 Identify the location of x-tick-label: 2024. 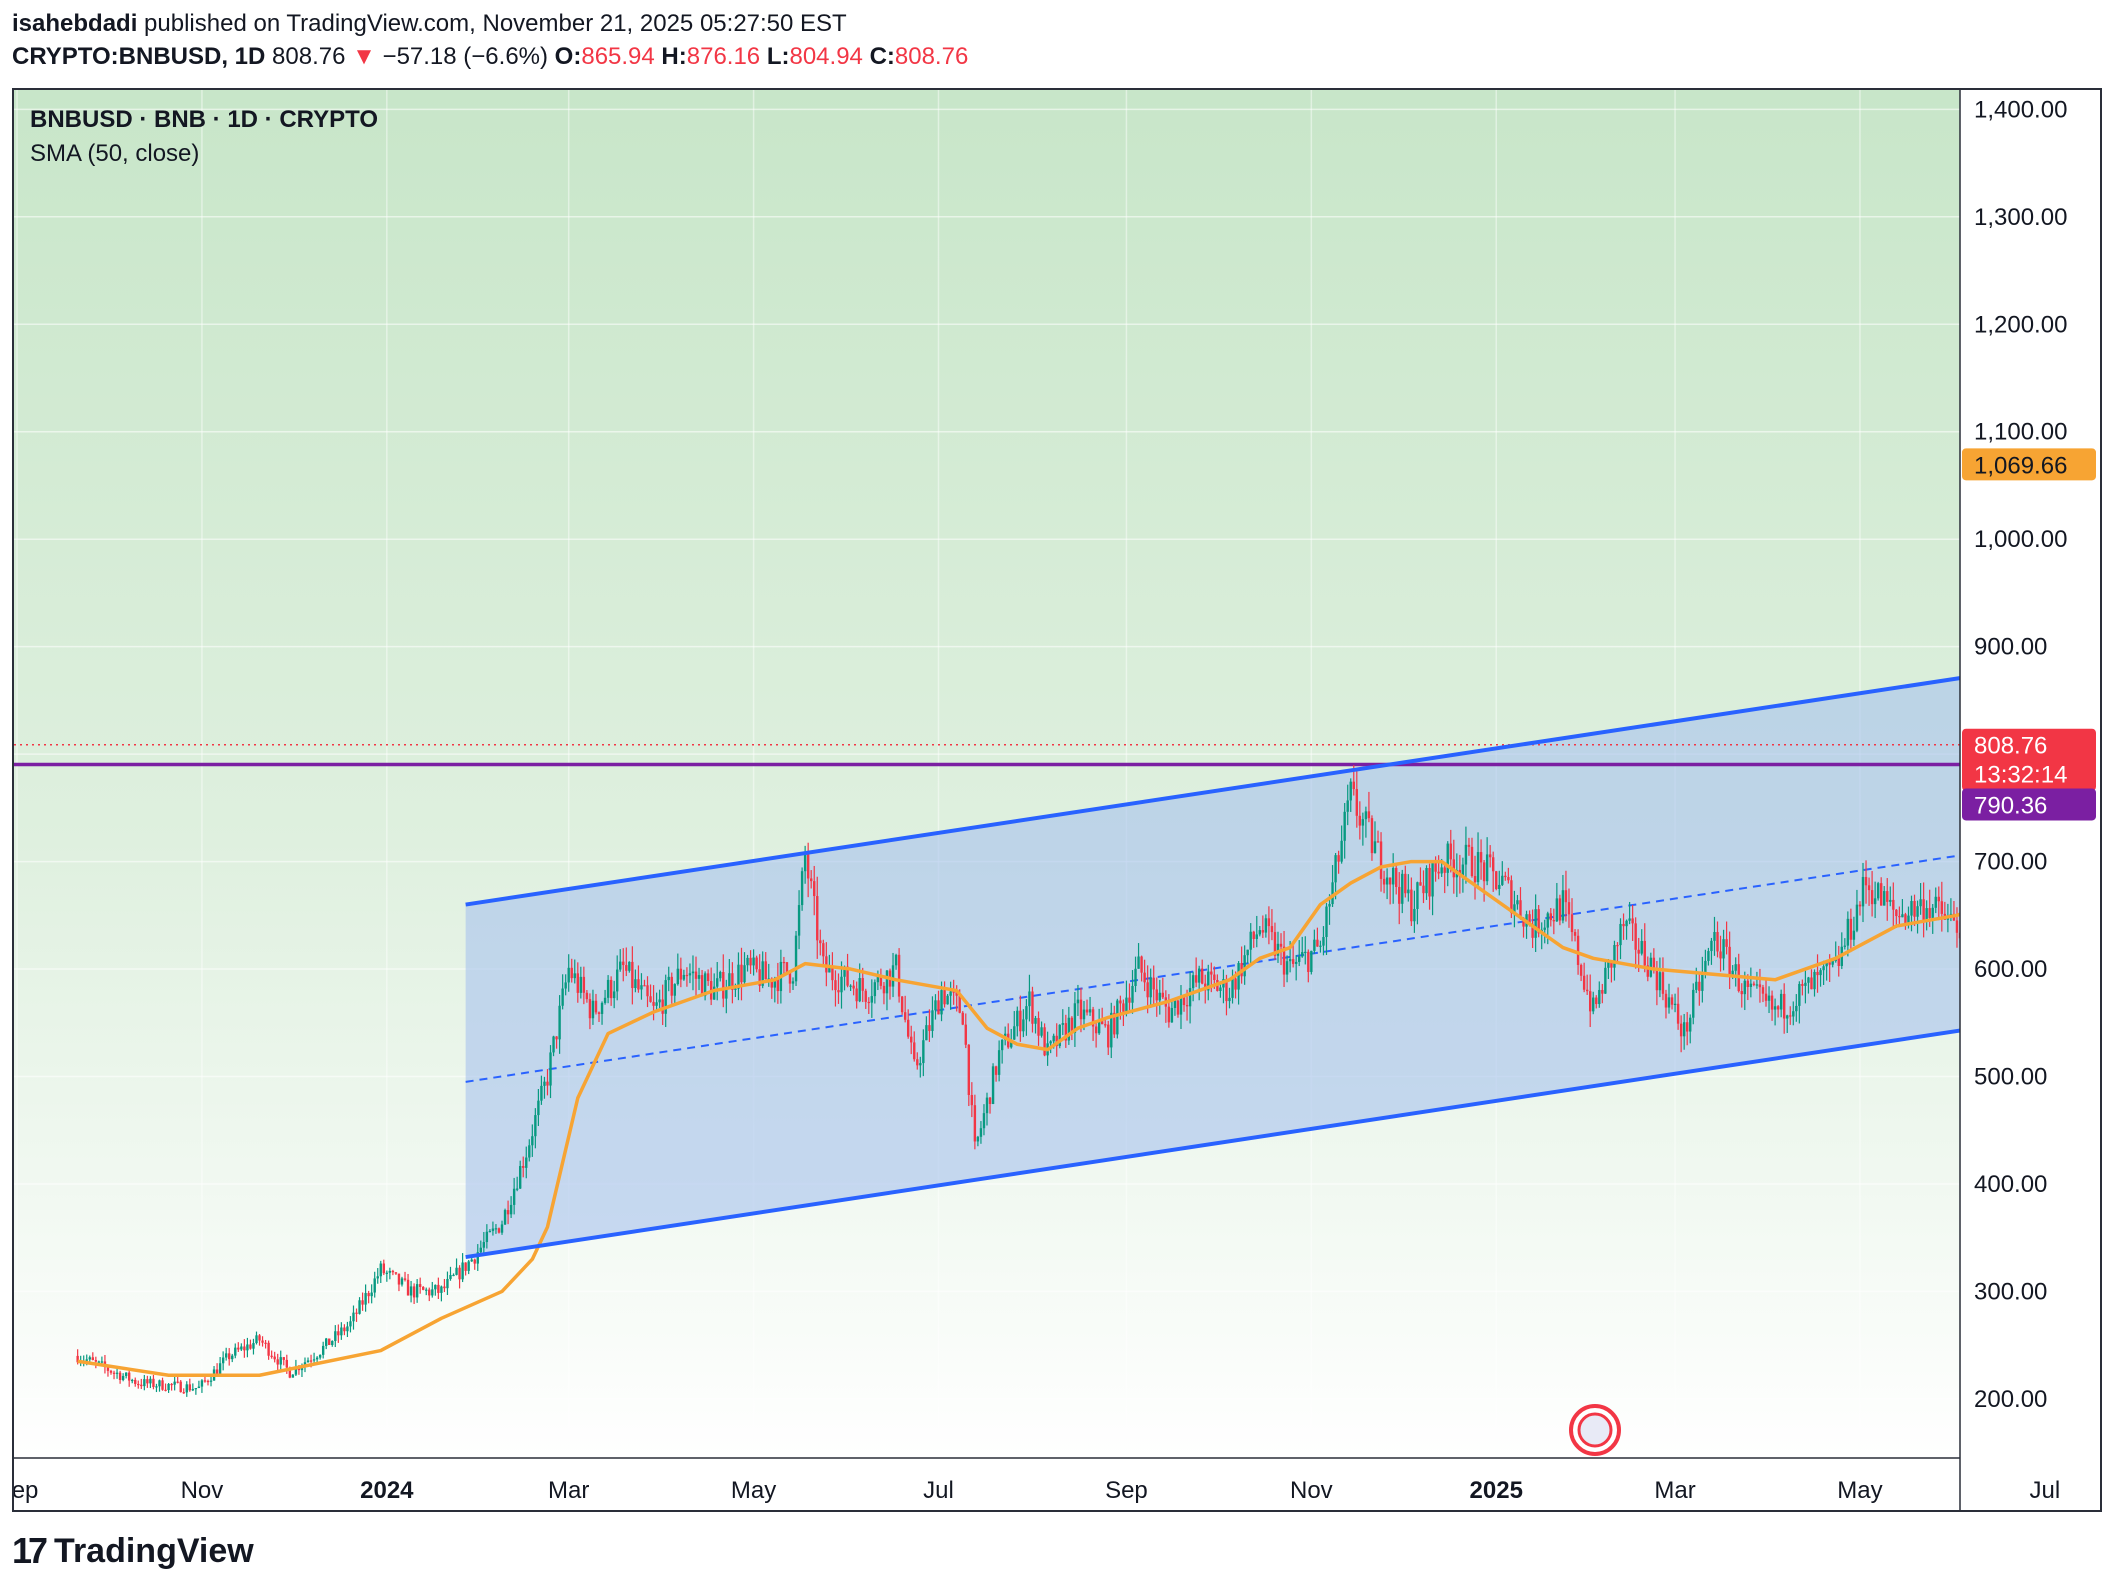
(387, 1490).